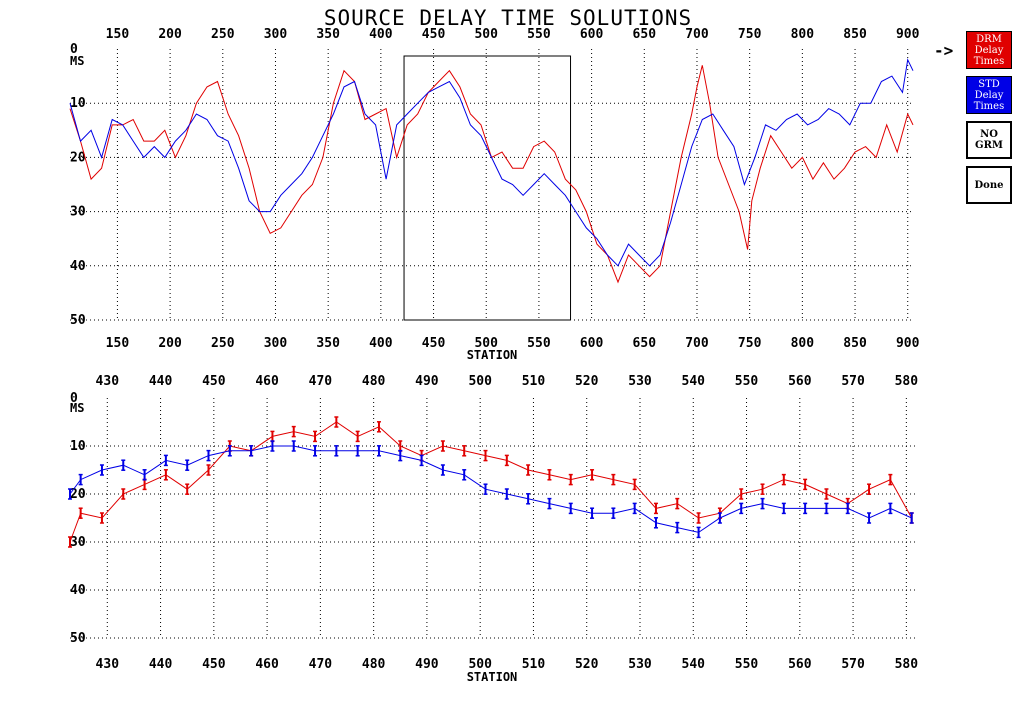  Describe the element at coordinates (747, 664) in the screenshot. I see `x-tick-label-bottom: 550` at that location.